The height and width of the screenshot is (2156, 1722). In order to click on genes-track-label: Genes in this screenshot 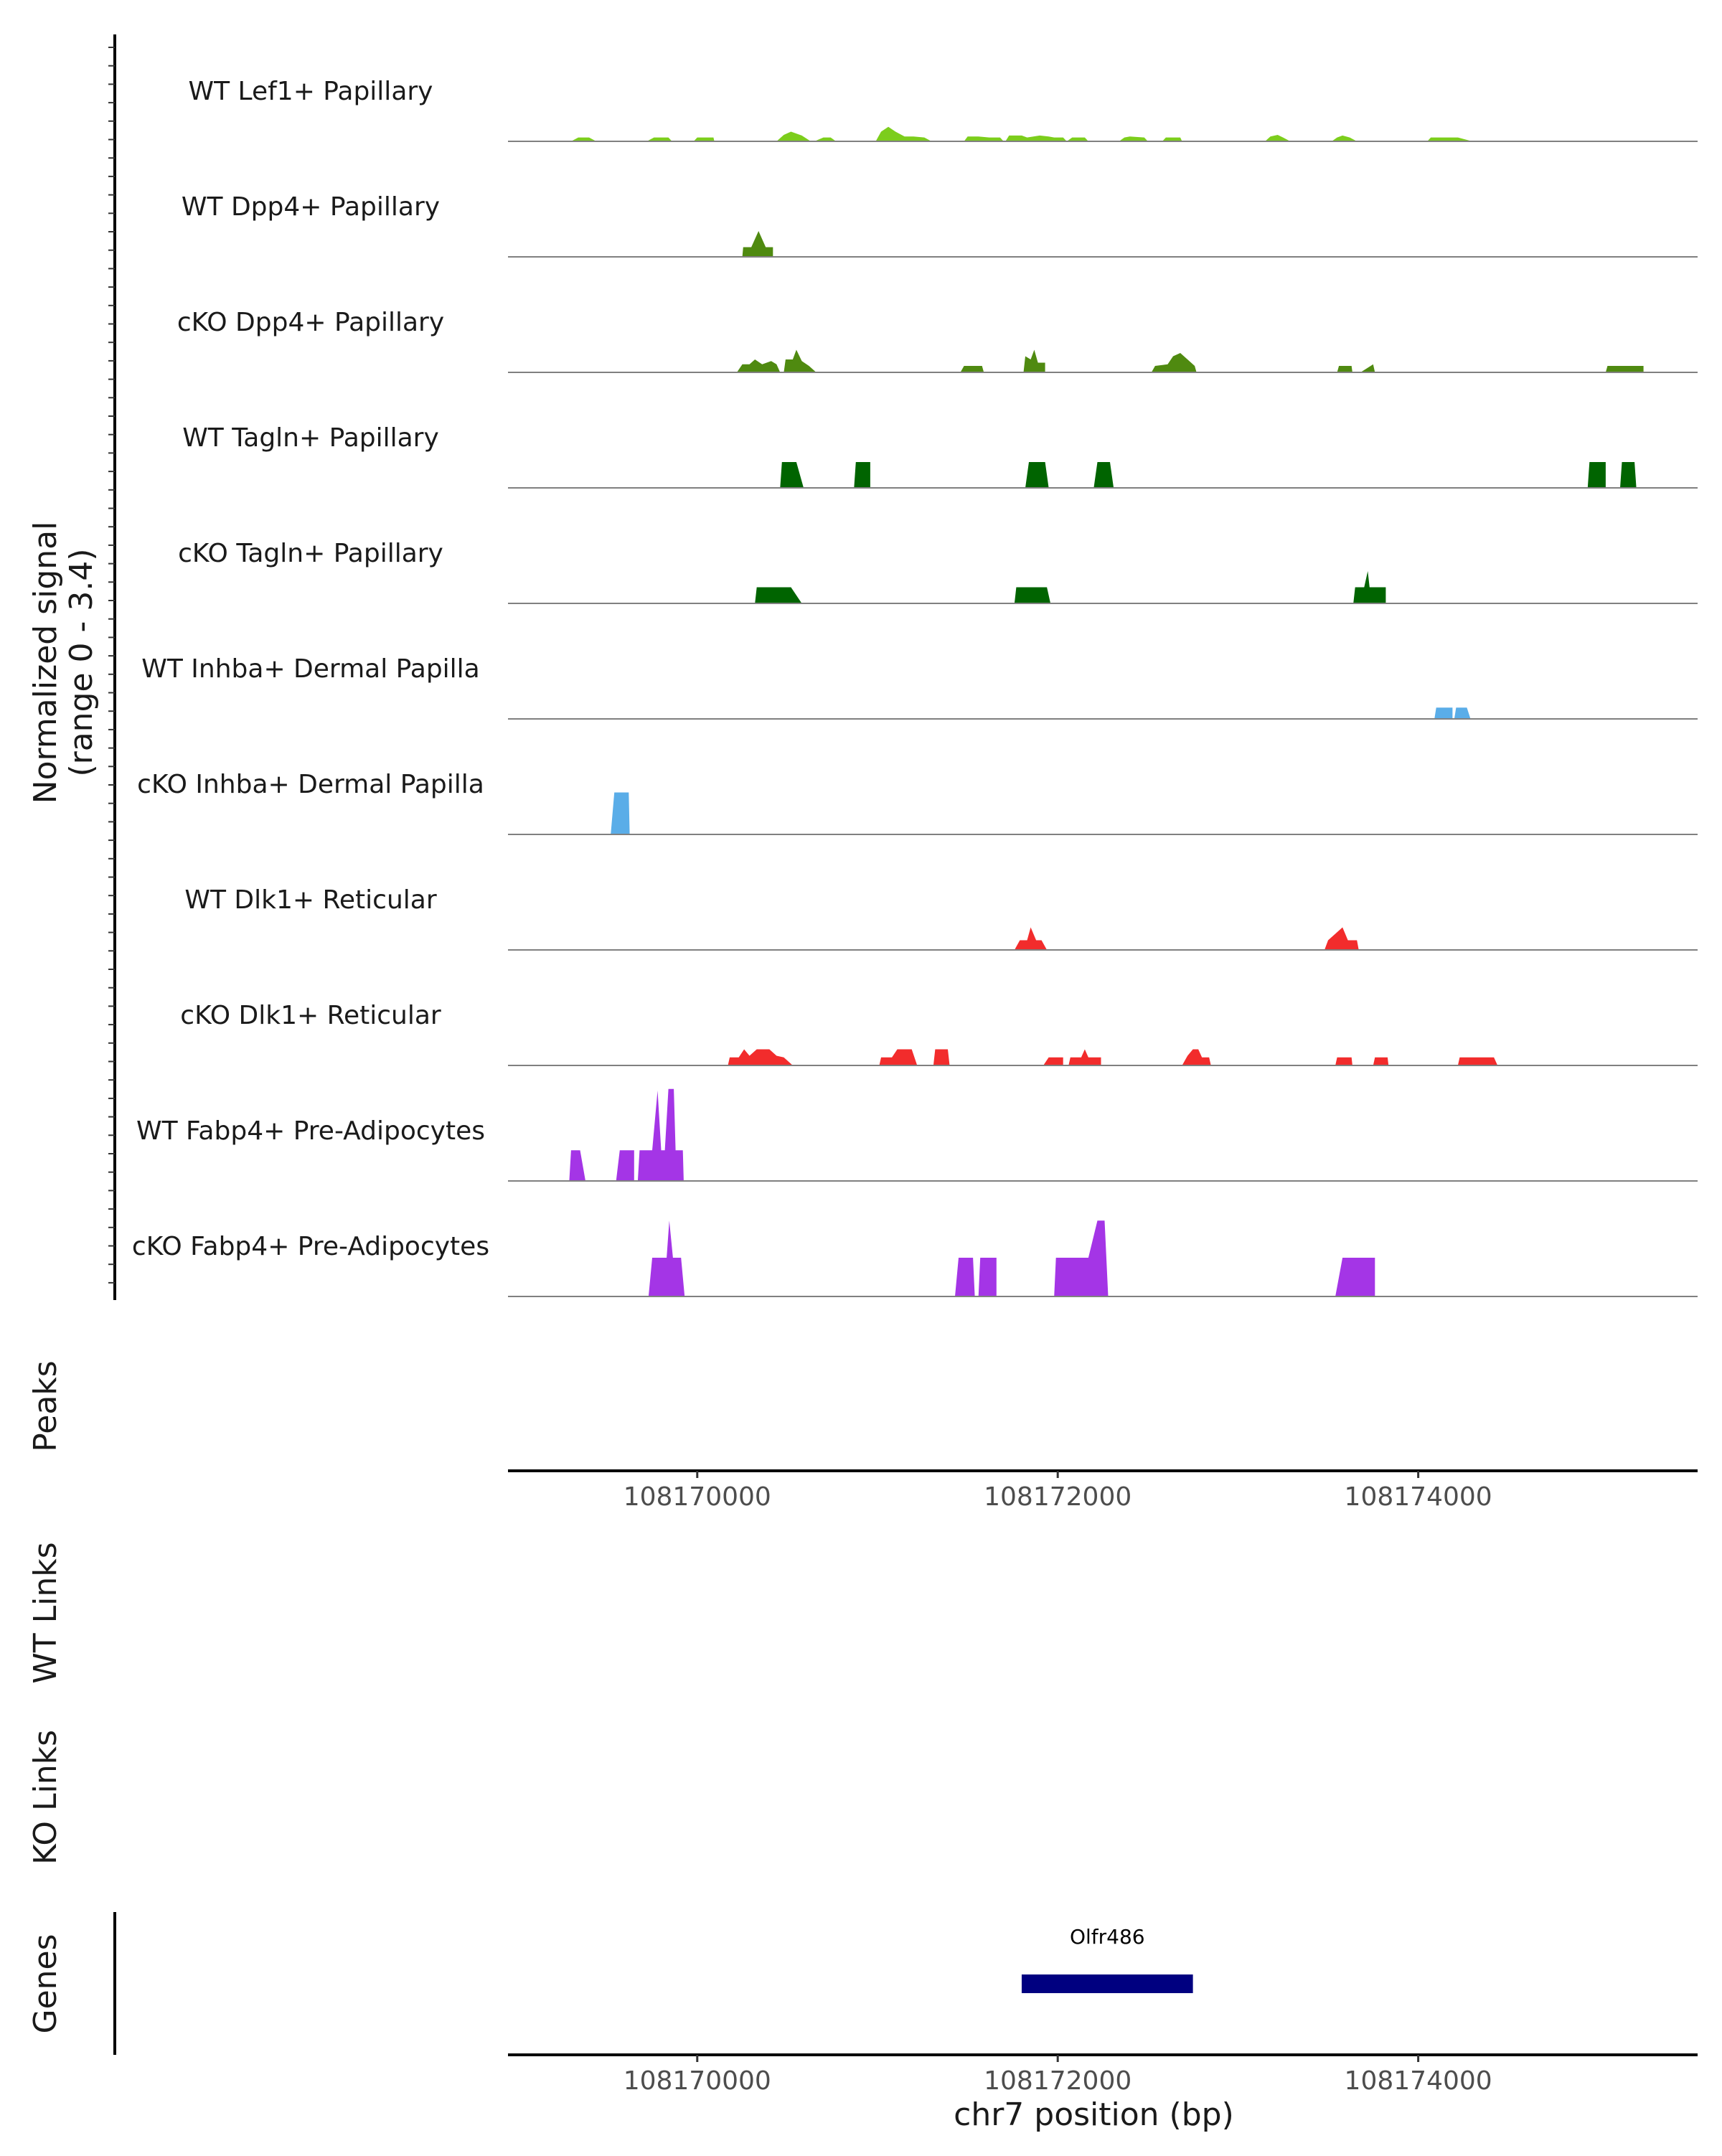, I will do `click(46, 1984)`.